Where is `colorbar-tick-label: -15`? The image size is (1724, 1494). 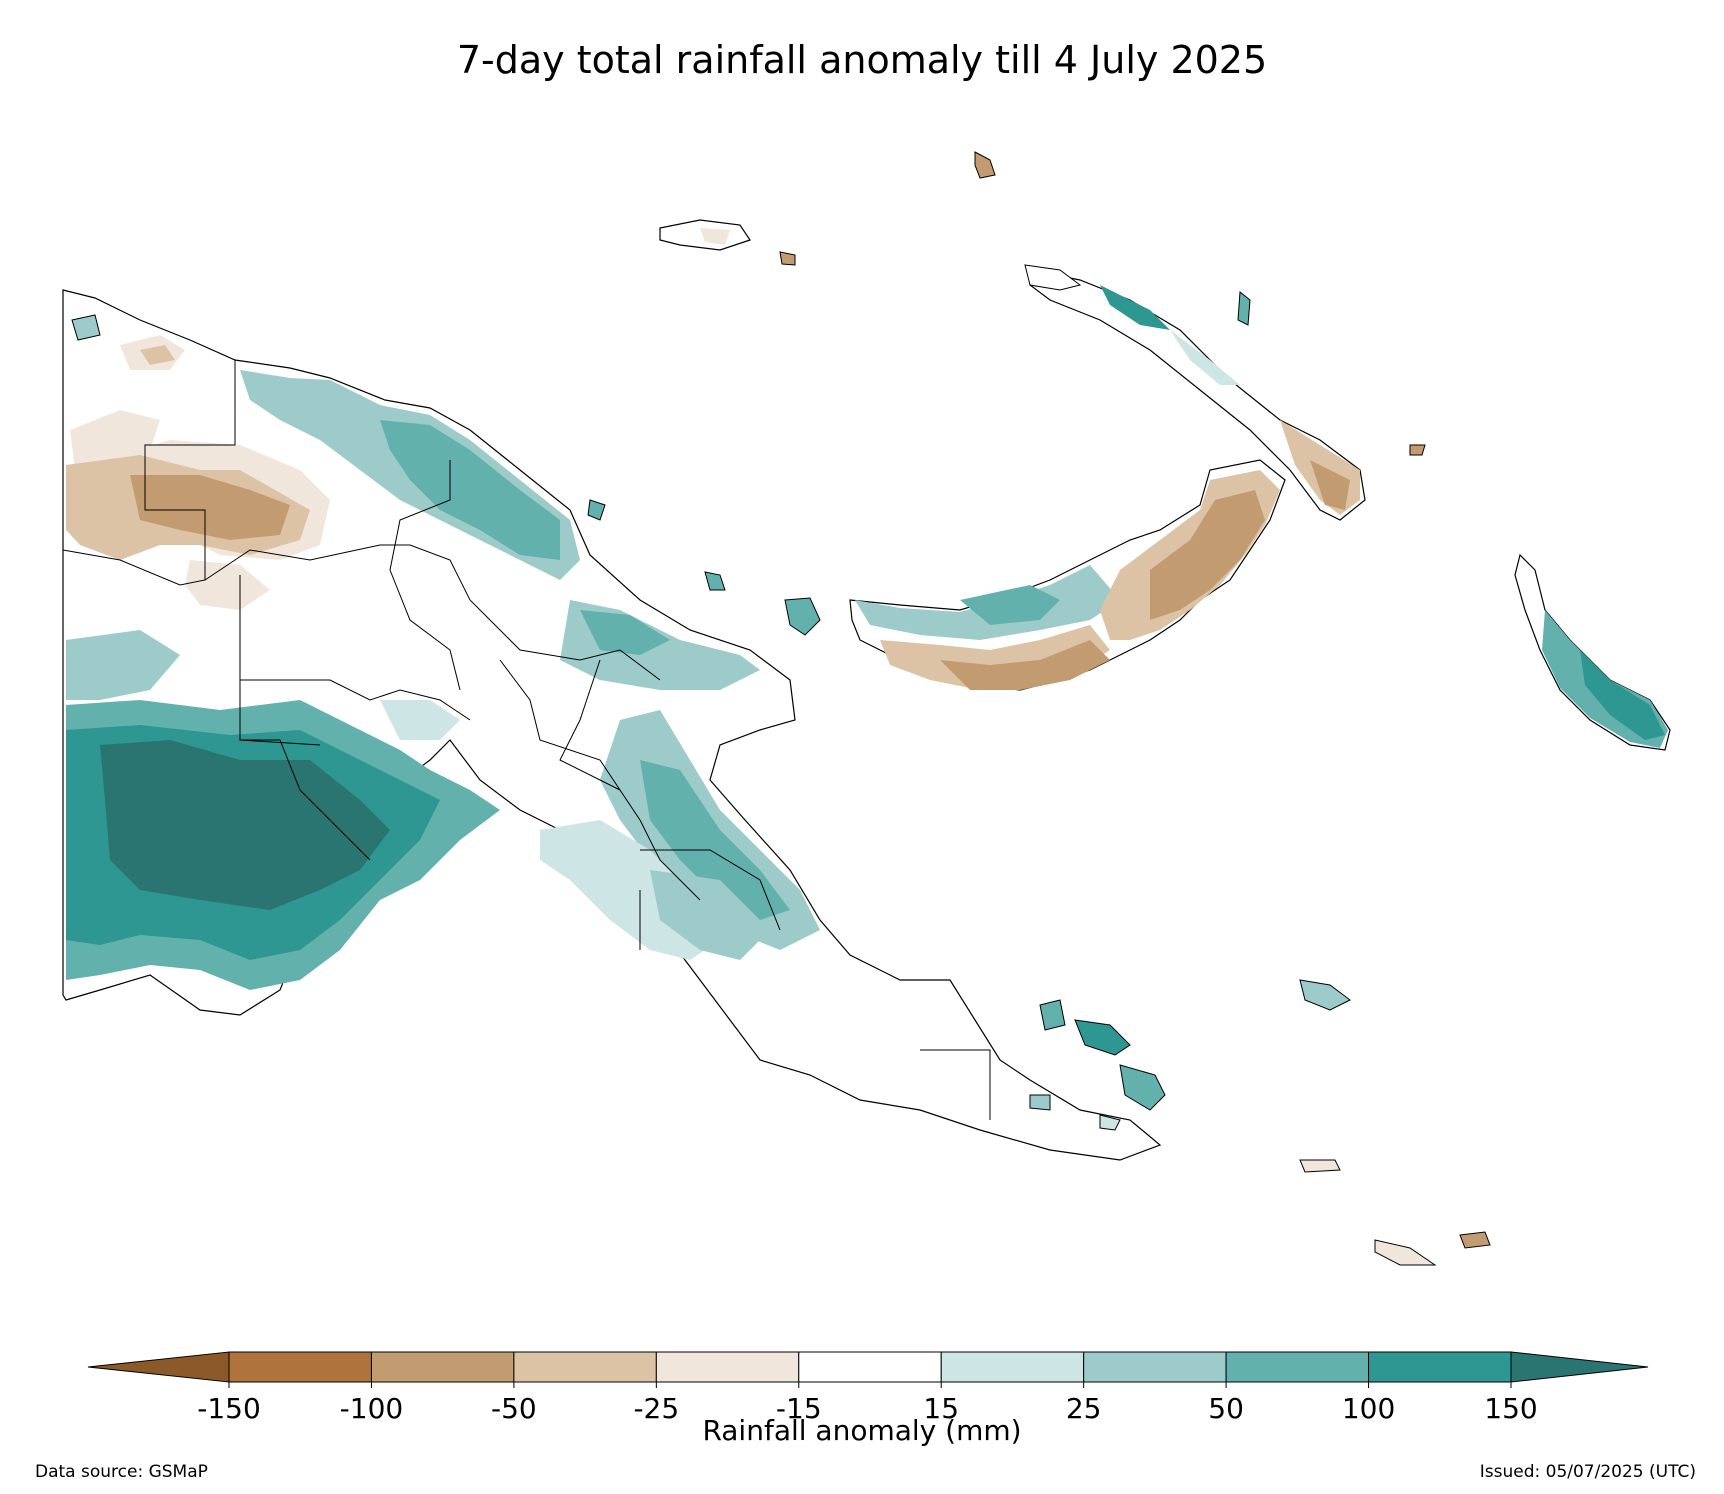
colorbar-tick-label: -15 is located at coordinates (799, 1408).